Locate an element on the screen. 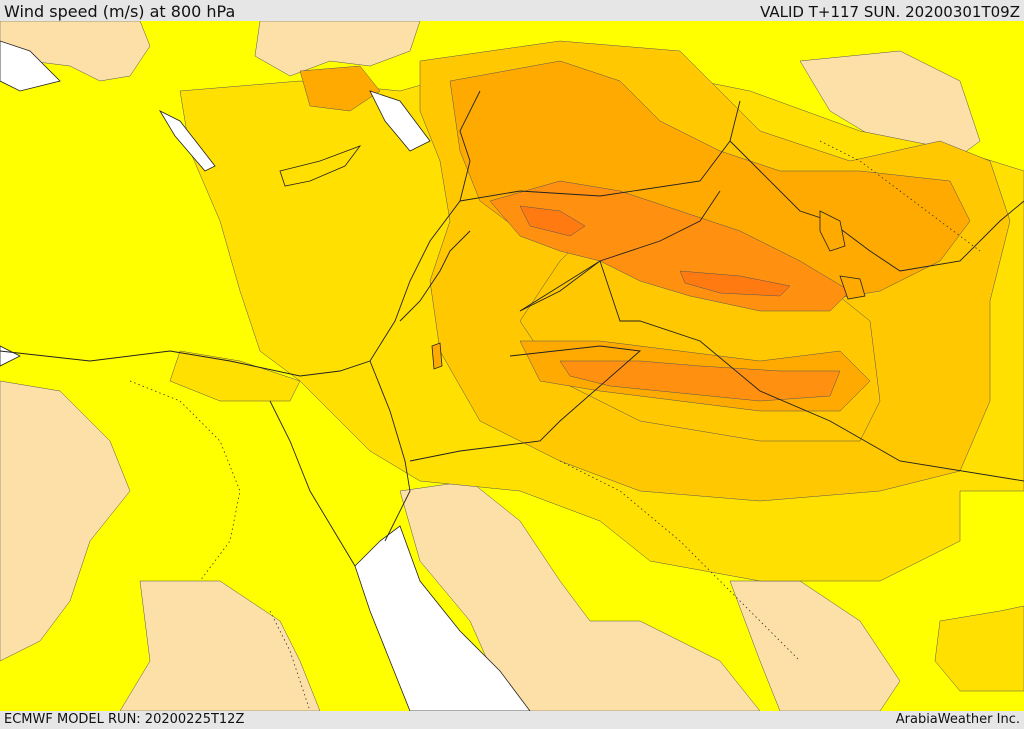 The image size is (1024, 729). dead-sea is located at coordinates (437, 356).